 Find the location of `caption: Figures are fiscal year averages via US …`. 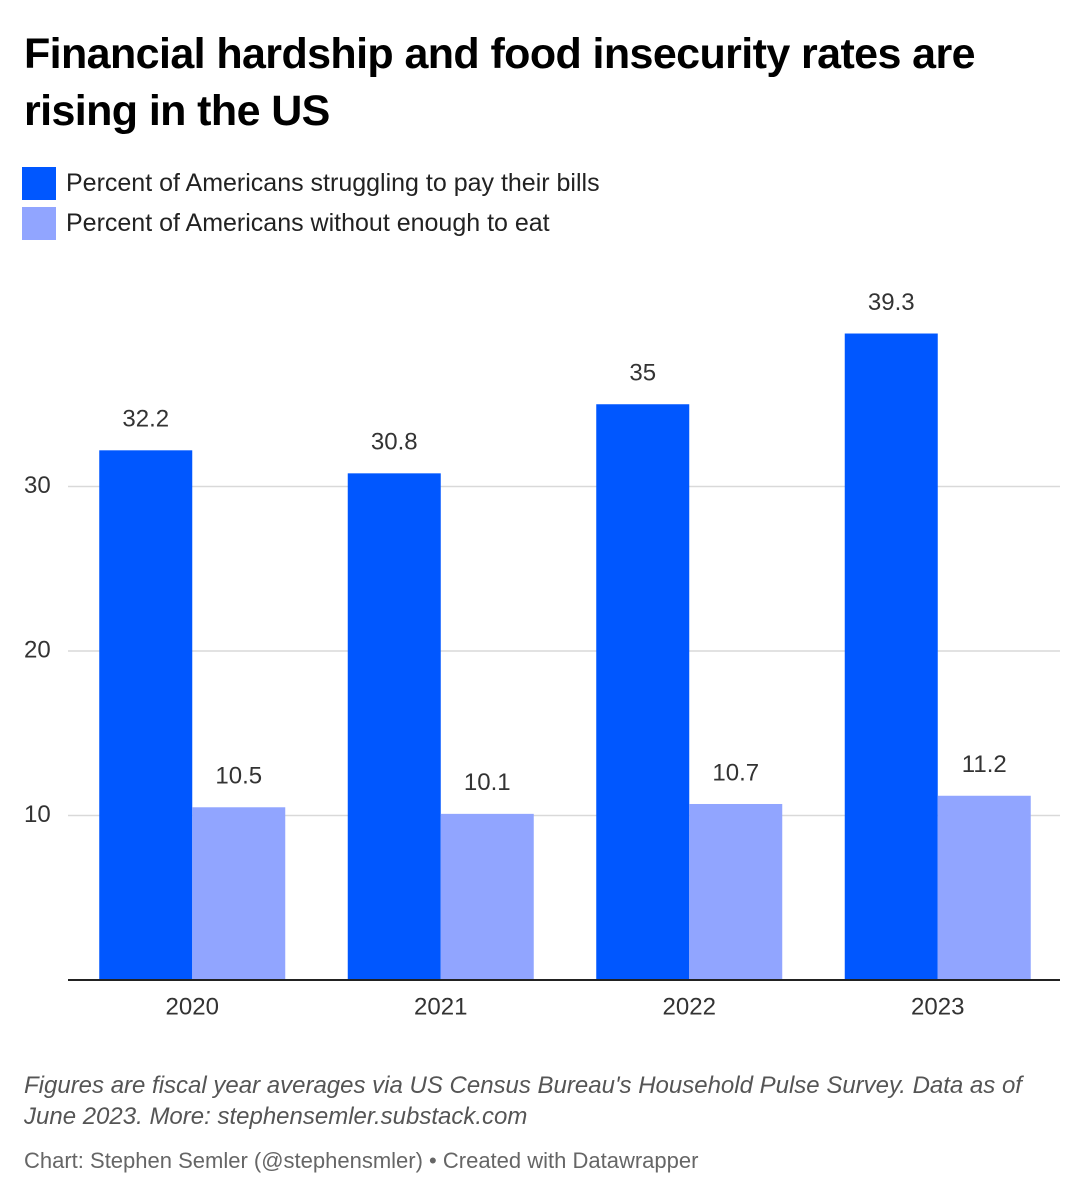

caption: Figures are fiscal year averages via US … is located at coordinates (523, 1101).